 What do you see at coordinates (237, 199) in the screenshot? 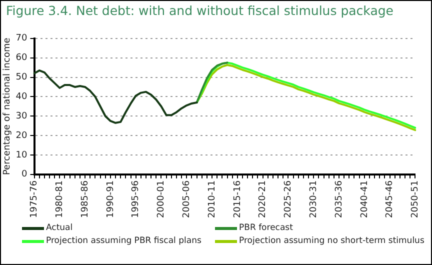
I see `x-tick-label: 2015-16` at bounding box center [237, 199].